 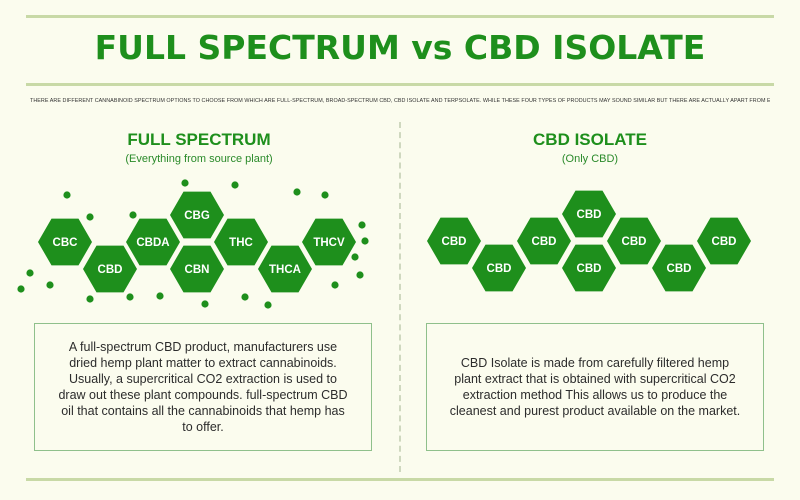 I want to click on fs-hex-cbd: CBD, so click(x=110, y=269).